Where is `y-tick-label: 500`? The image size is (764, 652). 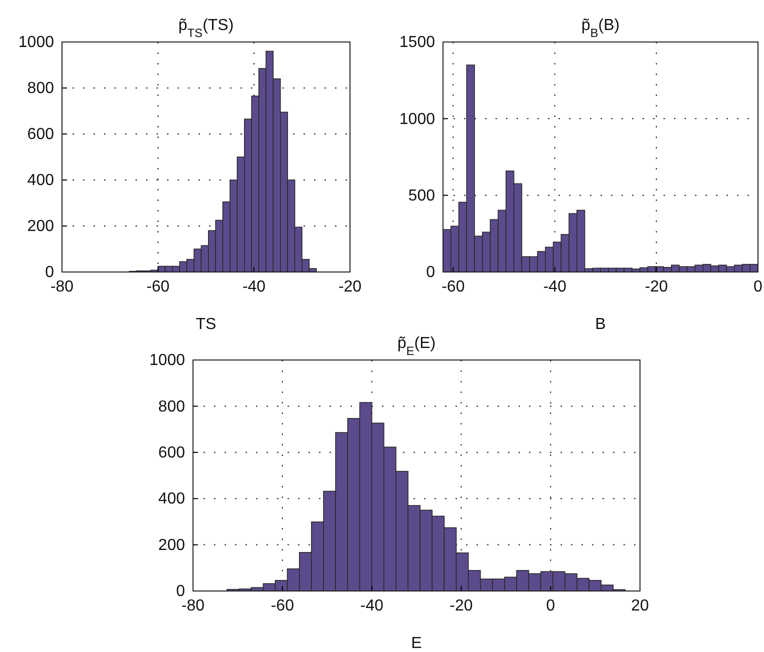 y-tick-label: 500 is located at coordinates (422, 195).